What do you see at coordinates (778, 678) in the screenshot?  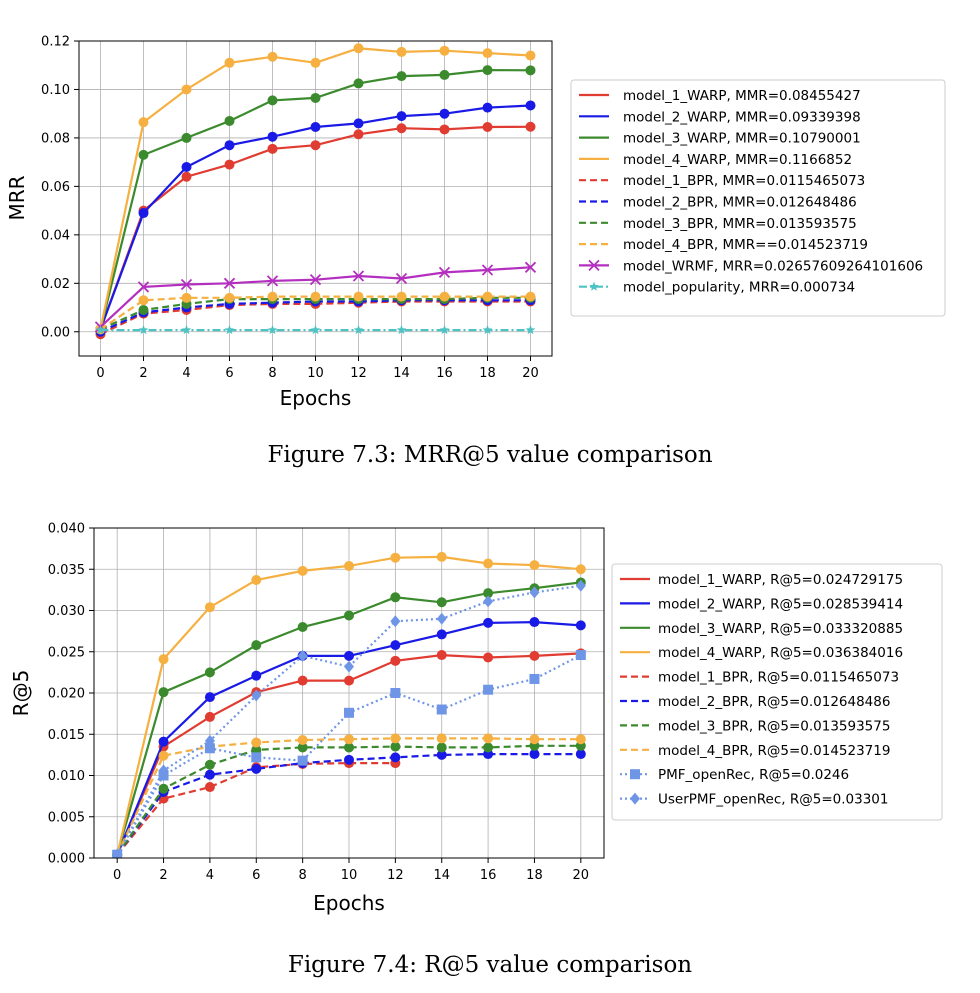 I see `legend-label: model_1_BPR, R@5=0.0115465073` at bounding box center [778, 678].